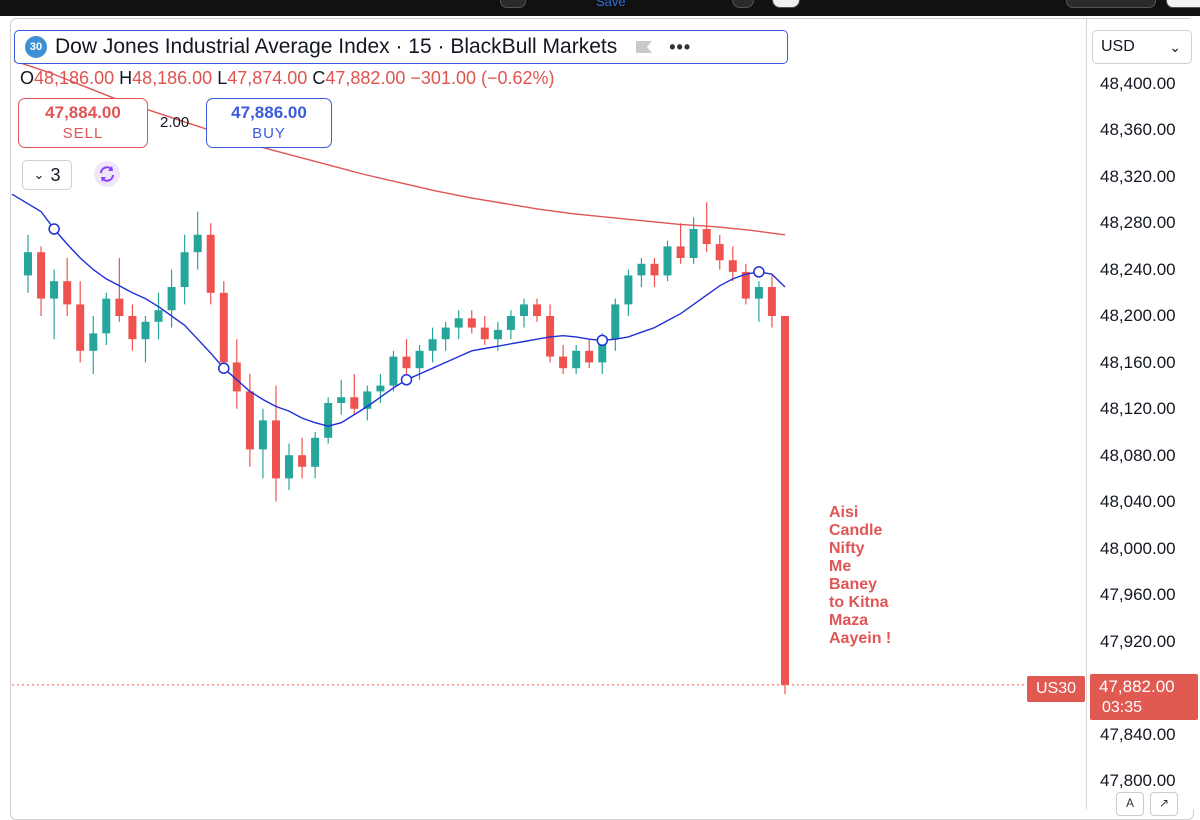 This screenshot has width=1200, height=820. What do you see at coordinates (1138, 83) in the screenshot?
I see `price-tick: 48,400.00` at bounding box center [1138, 83].